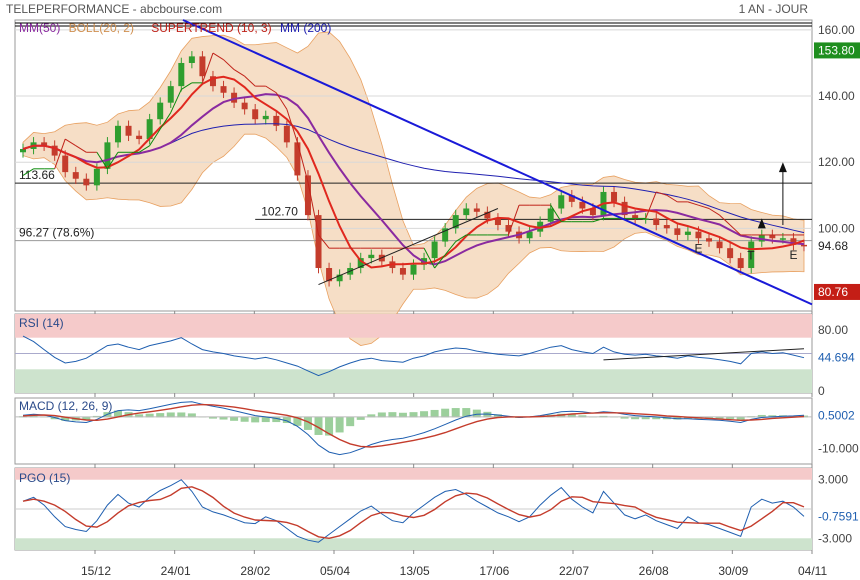 The height and width of the screenshot is (580, 860). I want to click on macd-title: MACD (12, 26, 9), so click(65, 406).